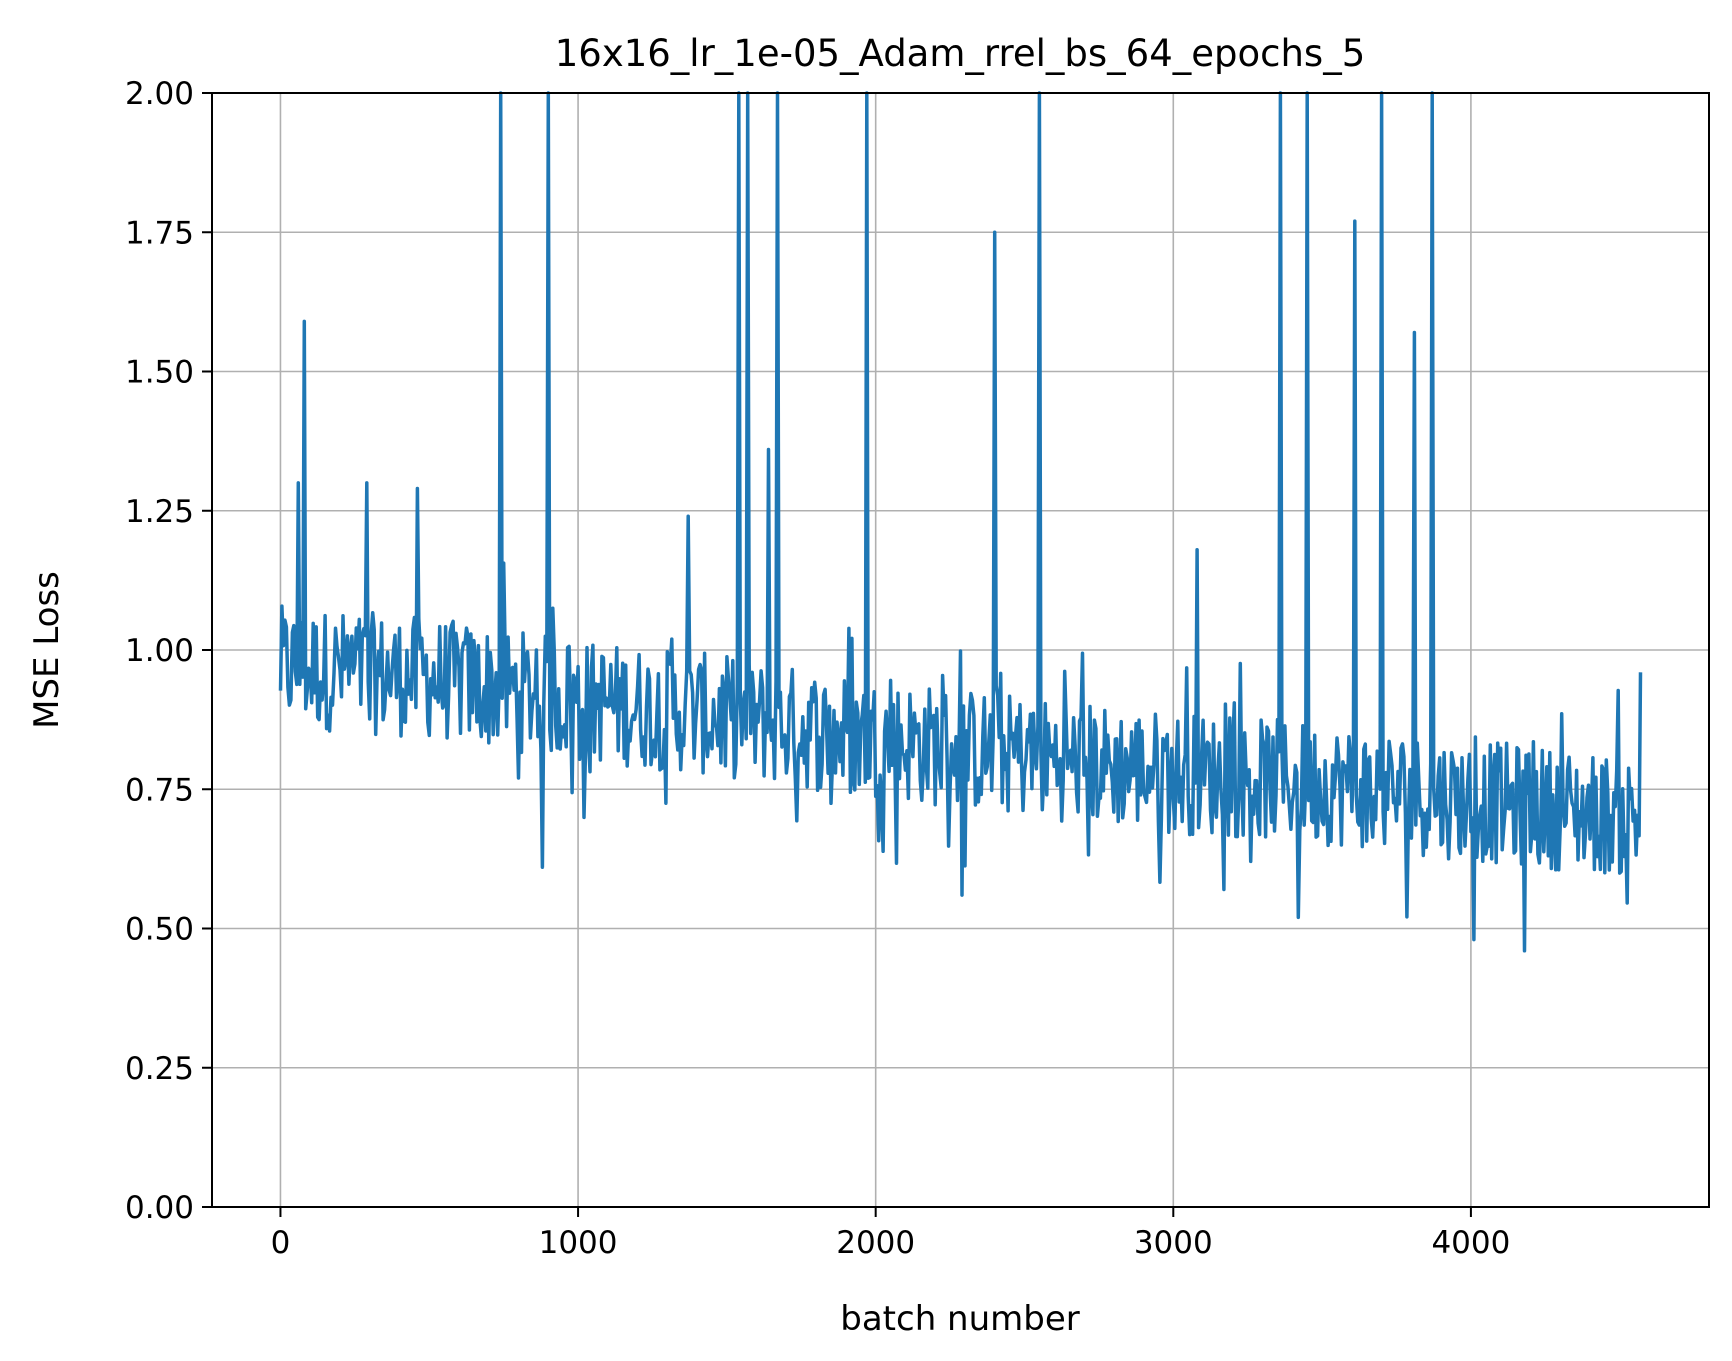 The height and width of the screenshot is (1361, 1732). I want to click on x-tick-label: 1000, so click(578, 1243).